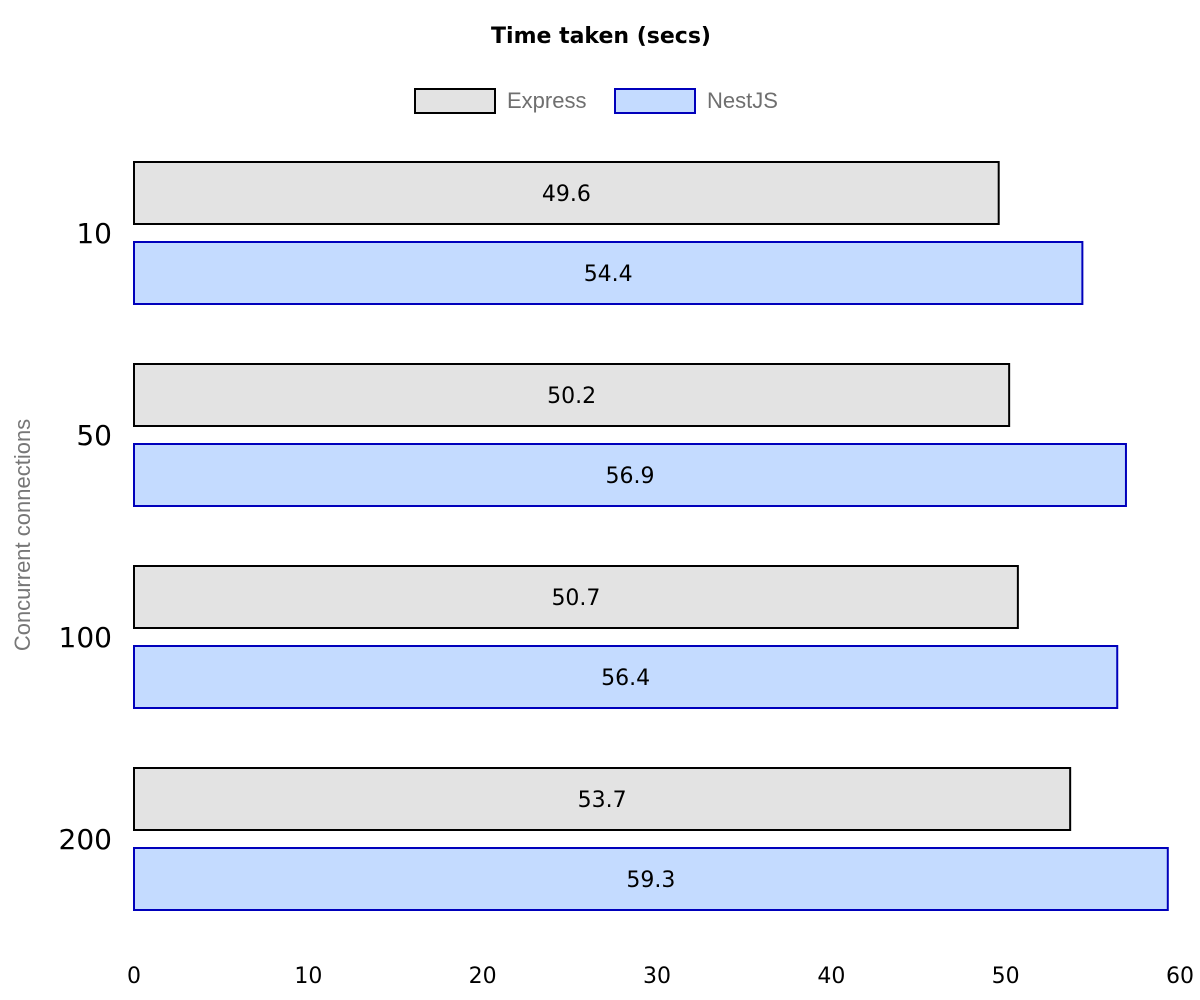 The image size is (1200, 1000). What do you see at coordinates (22, 535) in the screenshot?
I see `y-axis-label: Concurrent connections` at bounding box center [22, 535].